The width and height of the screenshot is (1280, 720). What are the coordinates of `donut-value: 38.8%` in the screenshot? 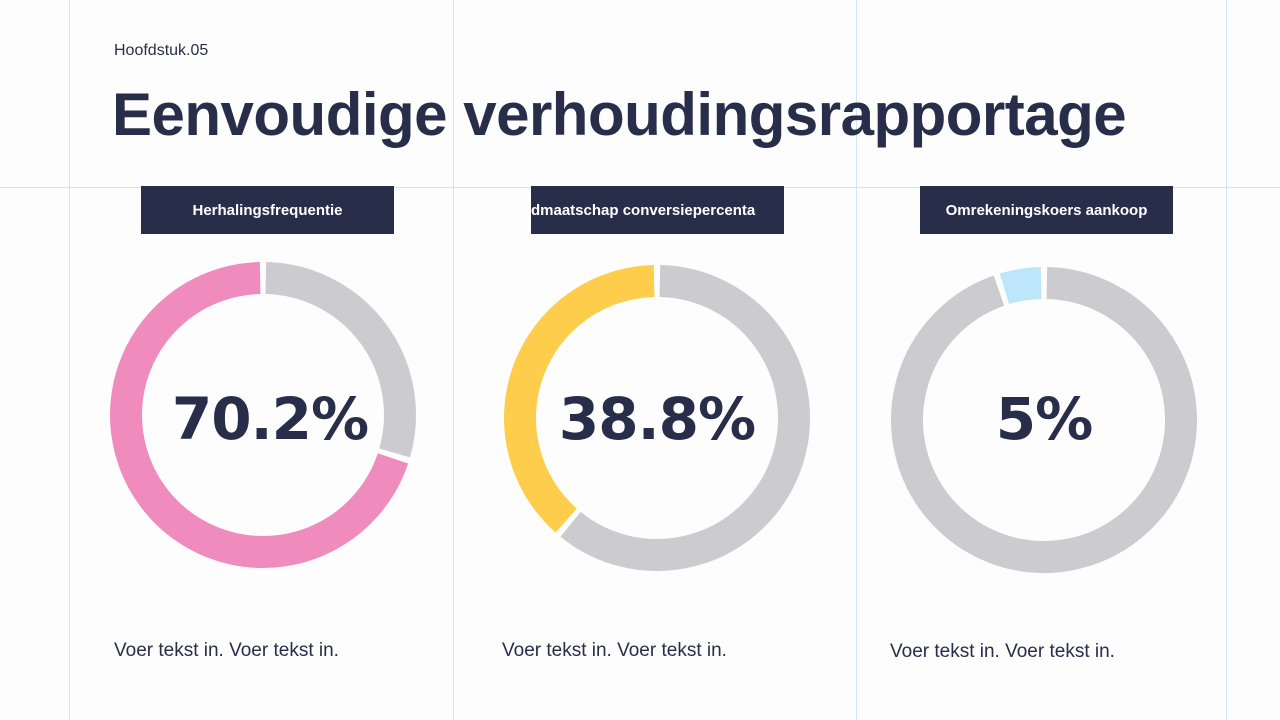 It's located at (657, 419).